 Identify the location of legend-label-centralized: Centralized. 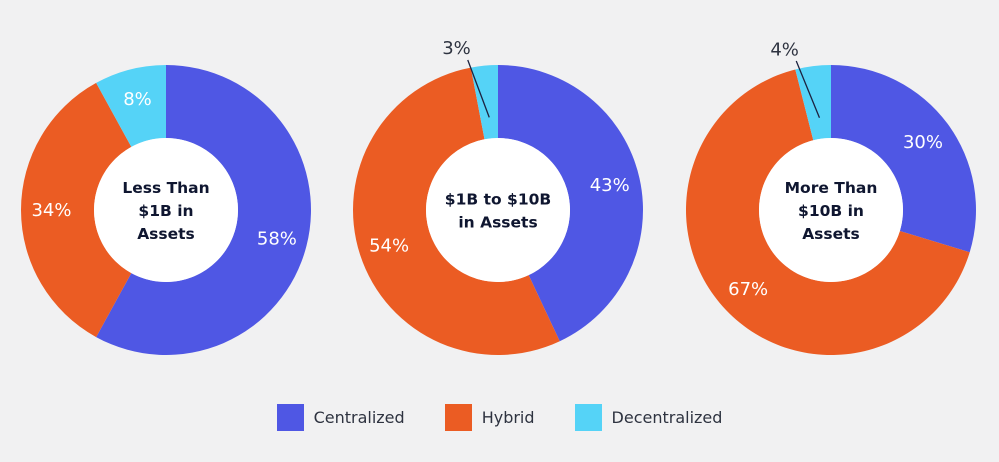
(359, 417).